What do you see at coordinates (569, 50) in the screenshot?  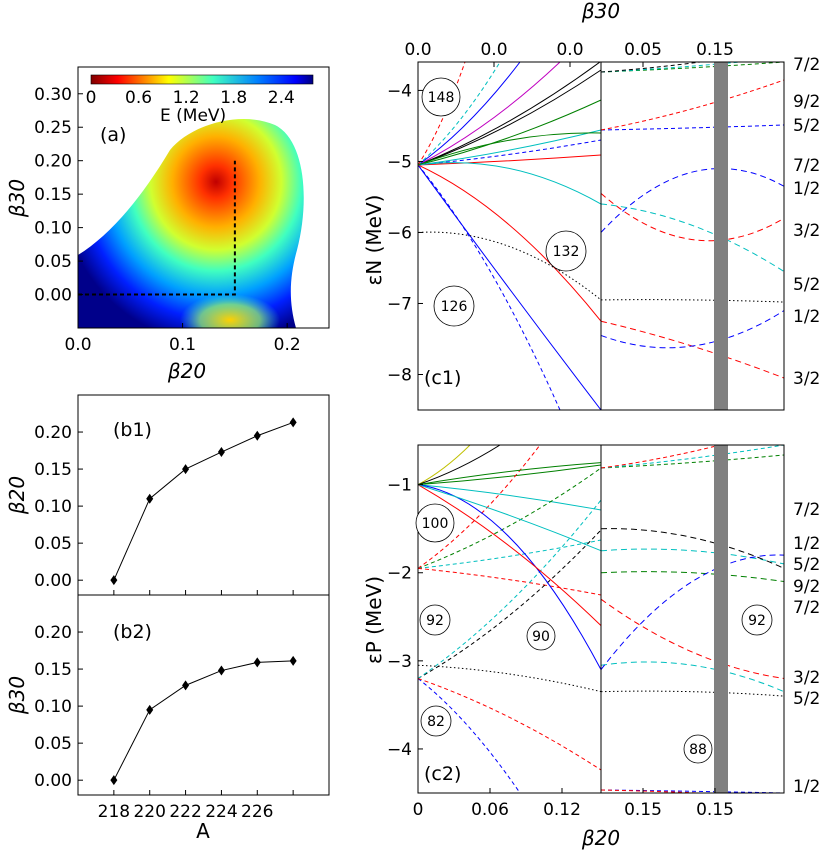 I see `c1-top-tick-label: 0.0` at bounding box center [569, 50].